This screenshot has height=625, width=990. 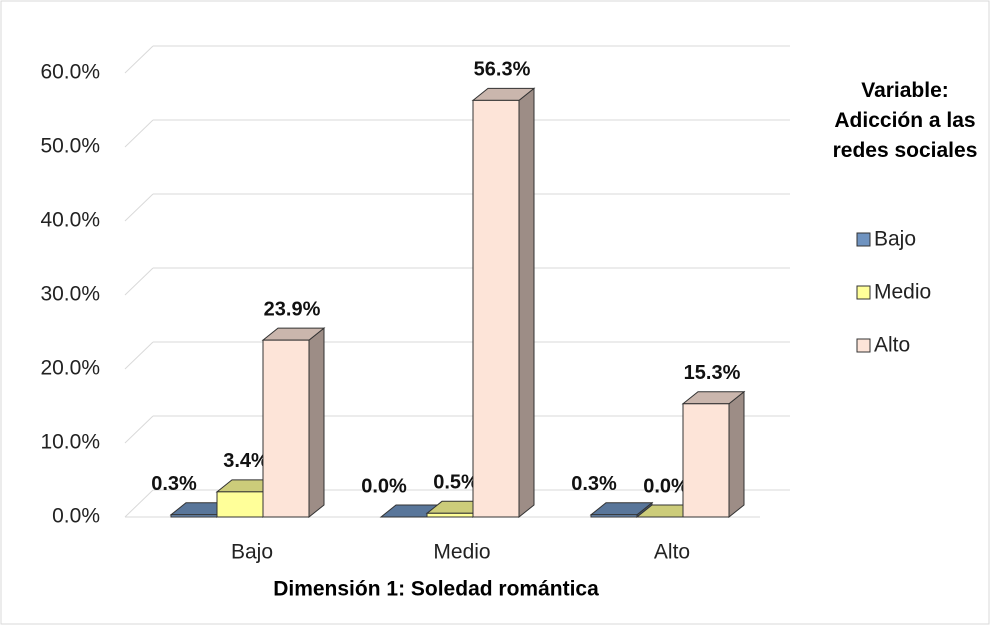 I want to click on y-tick-label: 10.0%, so click(x=70, y=442).